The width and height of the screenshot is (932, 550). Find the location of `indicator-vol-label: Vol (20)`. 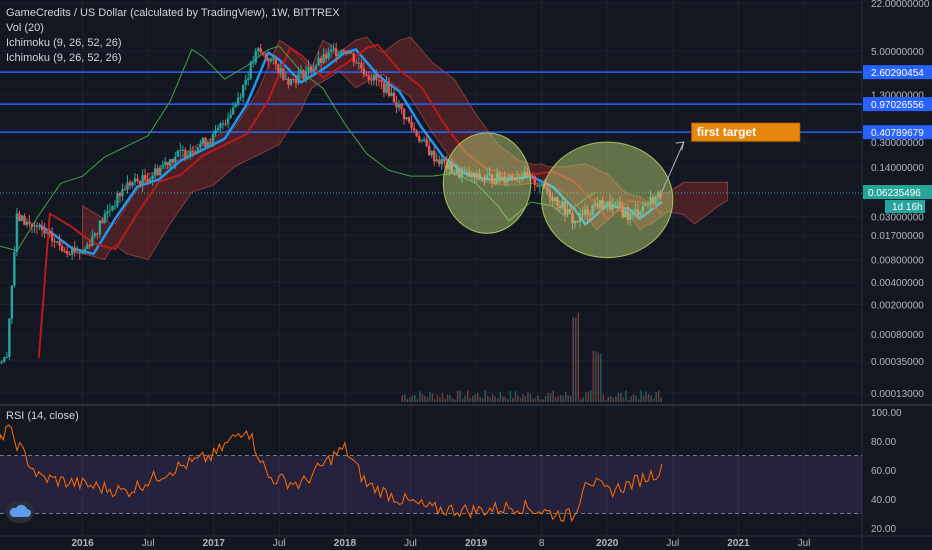

indicator-vol-label: Vol (20) is located at coordinates (25, 28).